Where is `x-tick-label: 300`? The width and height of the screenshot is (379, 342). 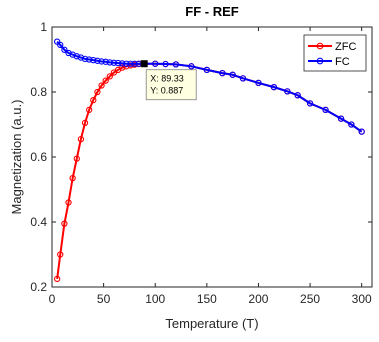
x-tick-label: 300 is located at coordinates (362, 299).